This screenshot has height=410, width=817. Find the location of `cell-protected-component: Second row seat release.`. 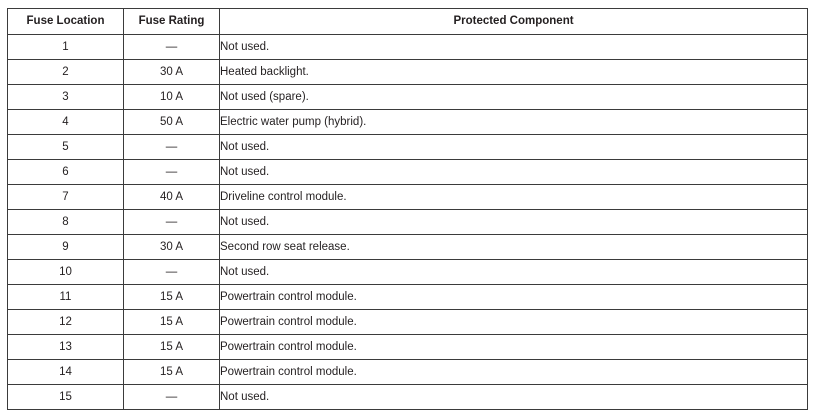

cell-protected-component: Second row seat release. is located at coordinates (513, 247).